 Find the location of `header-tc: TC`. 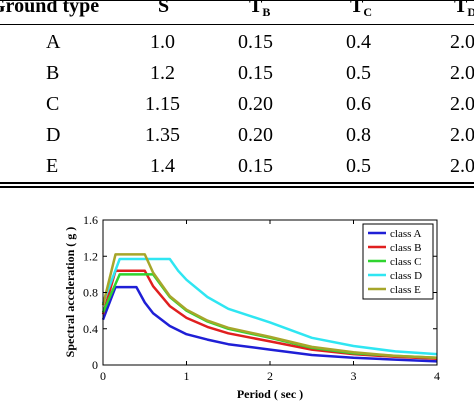

header-tc: TC is located at coordinates (361, 12).